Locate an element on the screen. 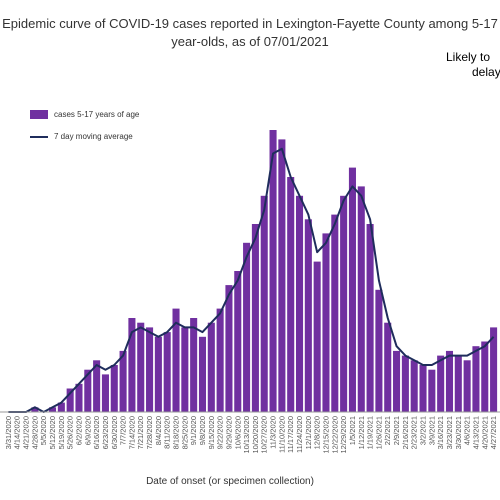 The image size is (500, 500). bar-7/14/2020 is located at coordinates (132, 365).